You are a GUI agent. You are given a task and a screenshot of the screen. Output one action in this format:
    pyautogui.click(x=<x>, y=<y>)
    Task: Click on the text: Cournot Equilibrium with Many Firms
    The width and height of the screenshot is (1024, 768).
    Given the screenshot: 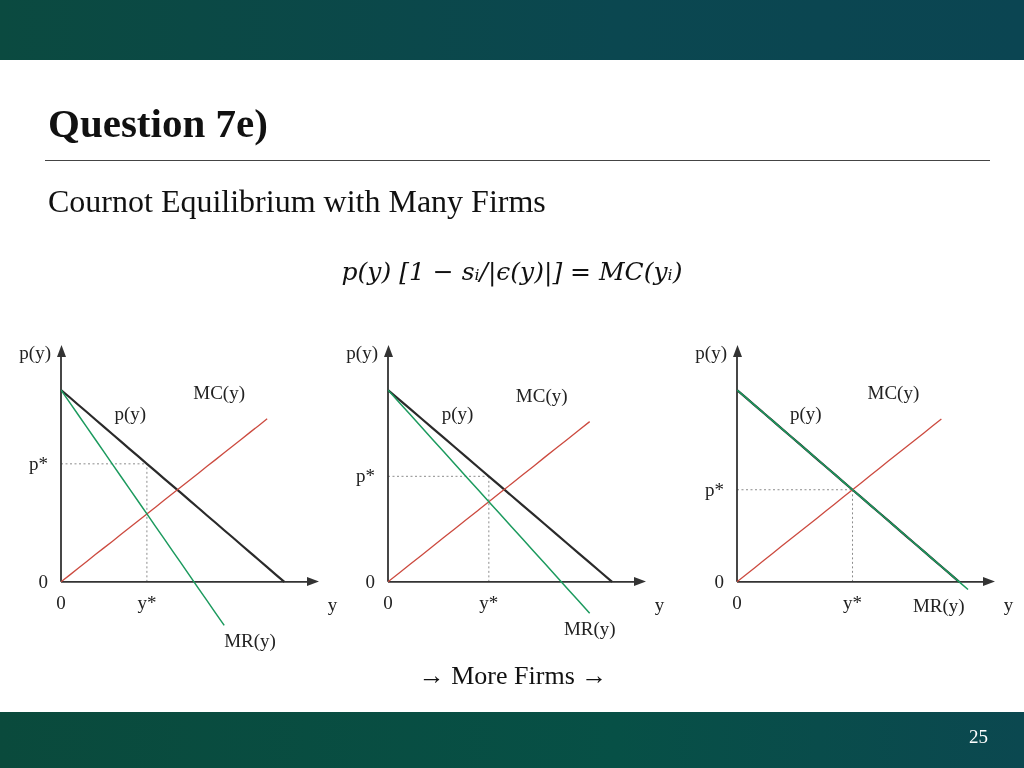 What is the action you would take?
    pyautogui.click(x=297, y=201)
    